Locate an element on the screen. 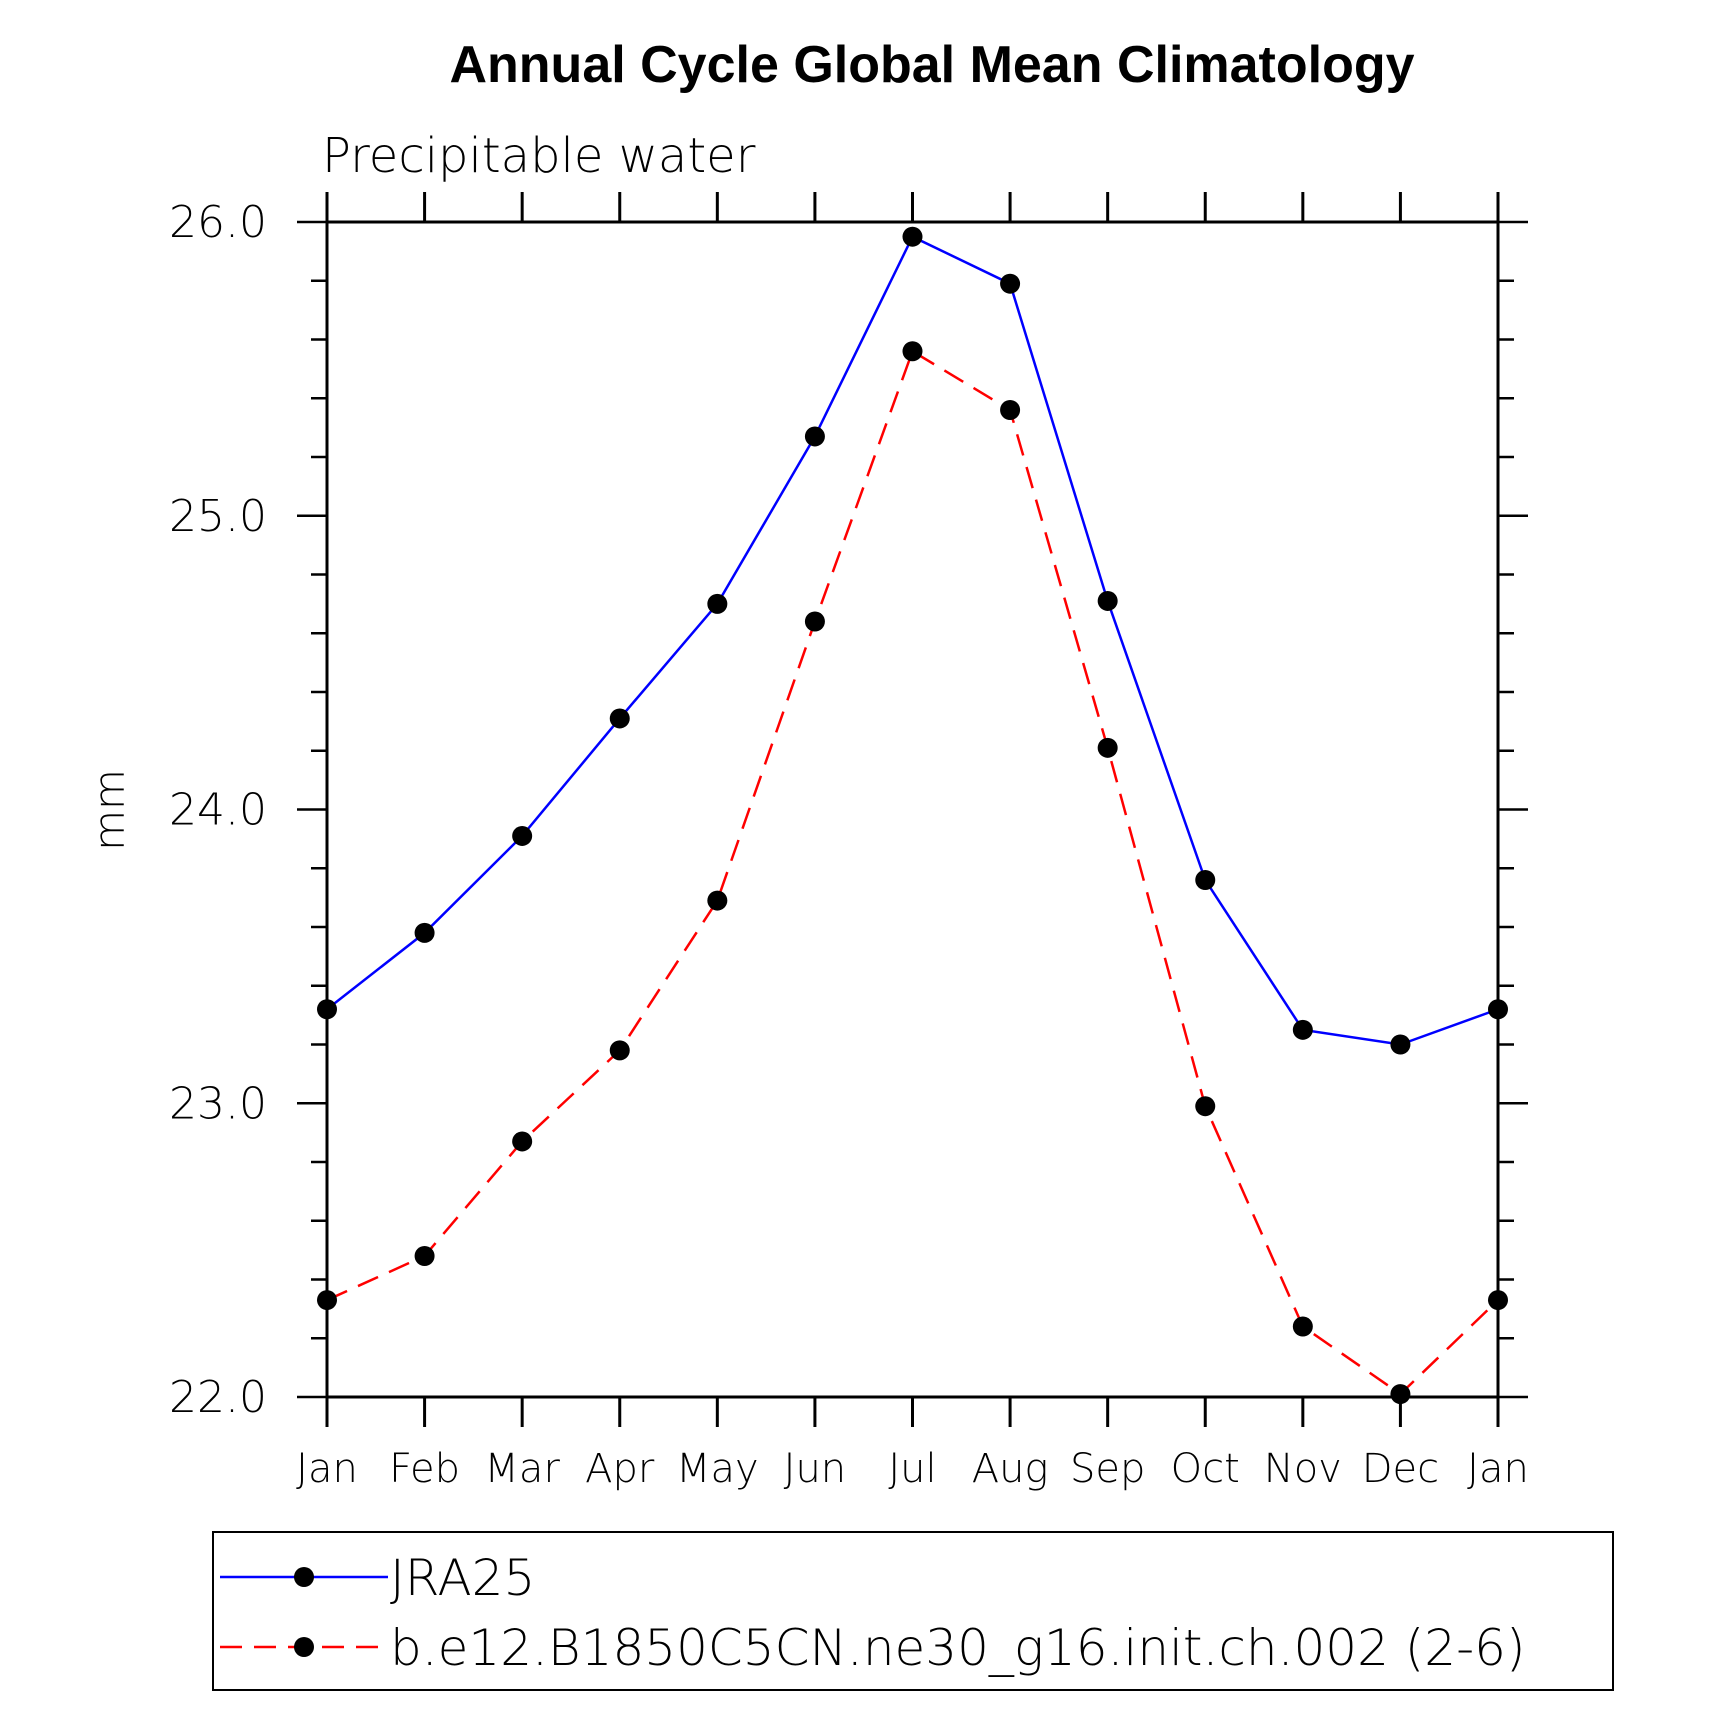 The width and height of the screenshot is (1710, 1719). chart-subtitle: Precipitable water is located at coordinates (539, 156).